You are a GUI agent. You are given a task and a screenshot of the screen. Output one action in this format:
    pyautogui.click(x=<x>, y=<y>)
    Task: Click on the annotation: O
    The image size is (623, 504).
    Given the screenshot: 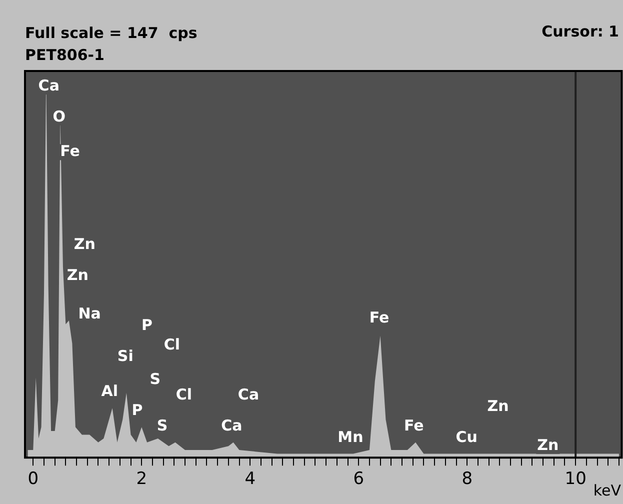 What is the action you would take?
    pyautogui.click(x=59, y=116)
    